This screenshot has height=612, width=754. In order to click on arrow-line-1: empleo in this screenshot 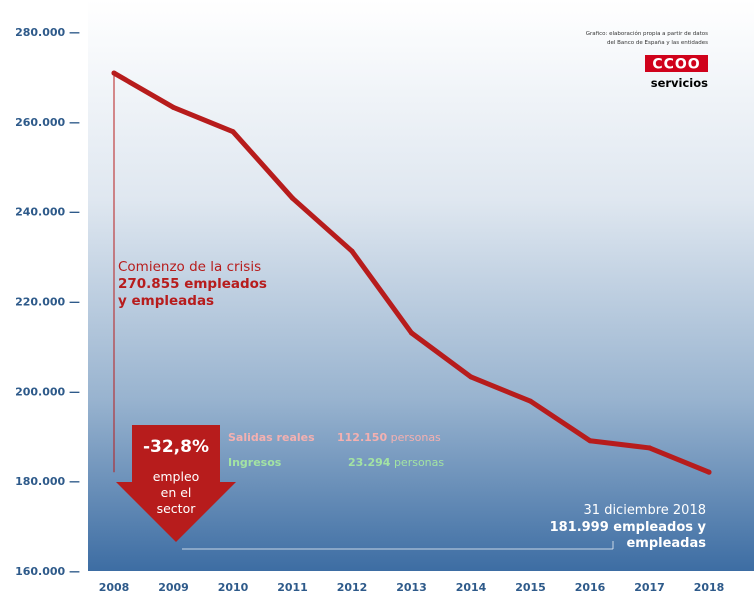, I will do `click(176, 476)`.